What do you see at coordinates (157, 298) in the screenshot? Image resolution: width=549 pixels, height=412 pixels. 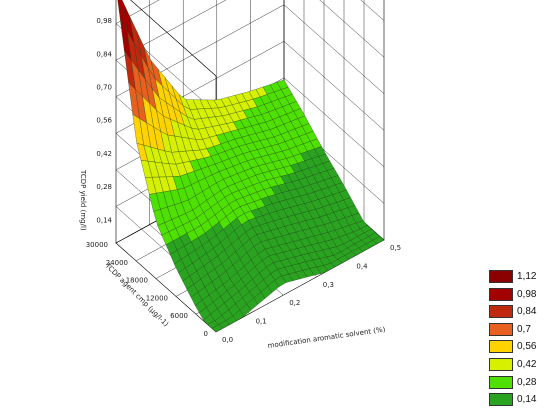 I see `y-tick-label: 12000` at bounding box center [157, 298].